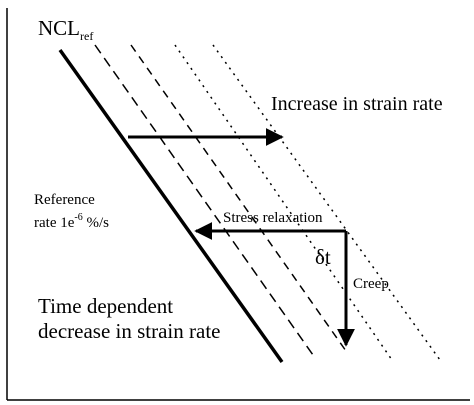  Describe the element at coordinates (59, 28) in the screenshot. I see `ncl-ref-main: NCL` at that location.